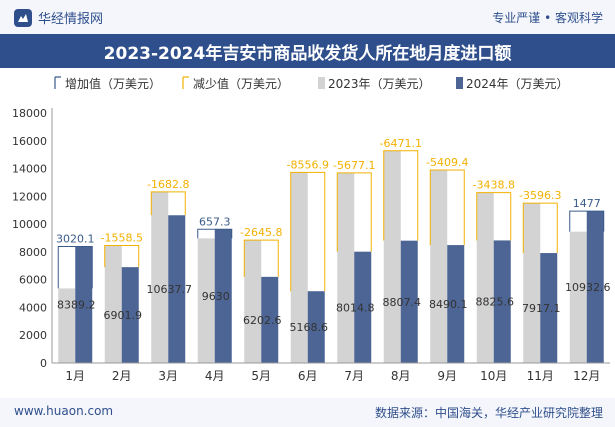 The width and height of the screenshot is (615, 427). I want to click on y-tick-label: 18000, so click(29, 113).